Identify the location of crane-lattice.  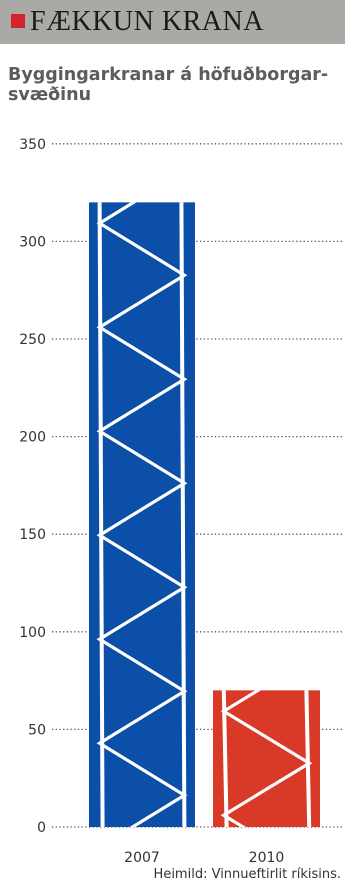
(266, 758).